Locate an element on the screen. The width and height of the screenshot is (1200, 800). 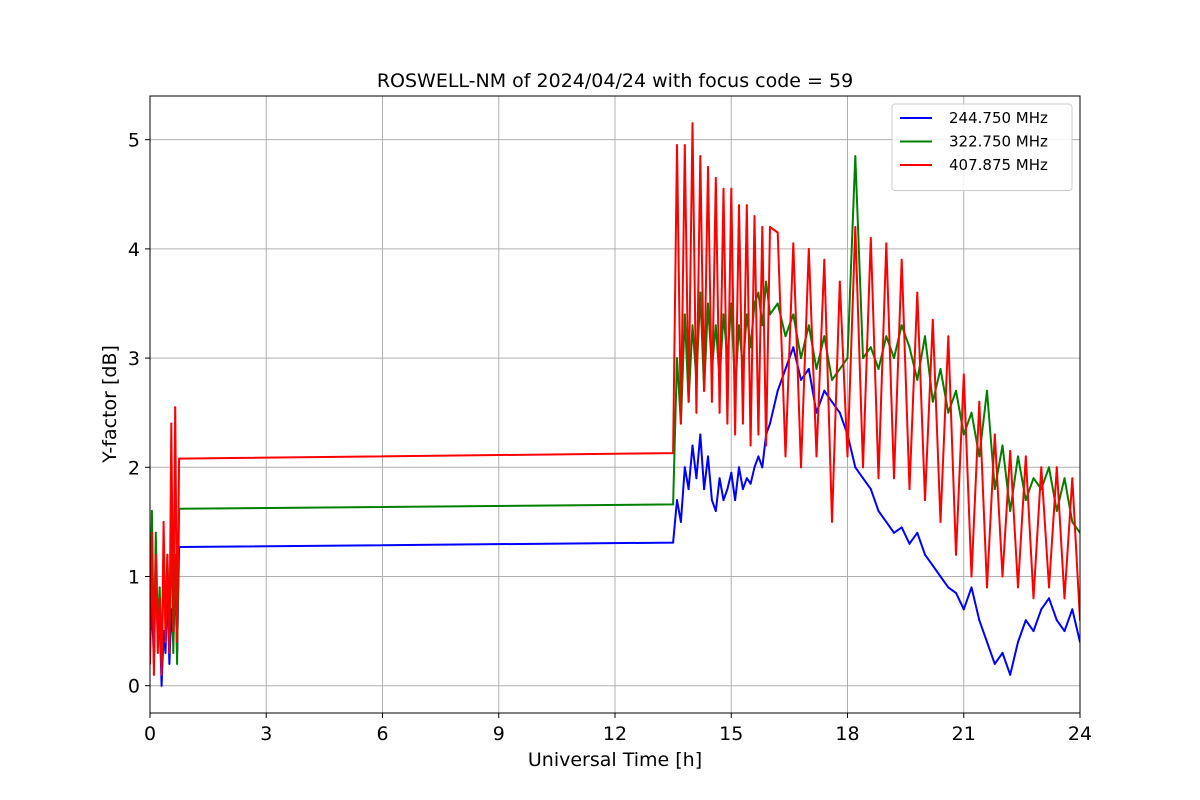
x-tick-label: 0 is located at coordinates (150, 734).